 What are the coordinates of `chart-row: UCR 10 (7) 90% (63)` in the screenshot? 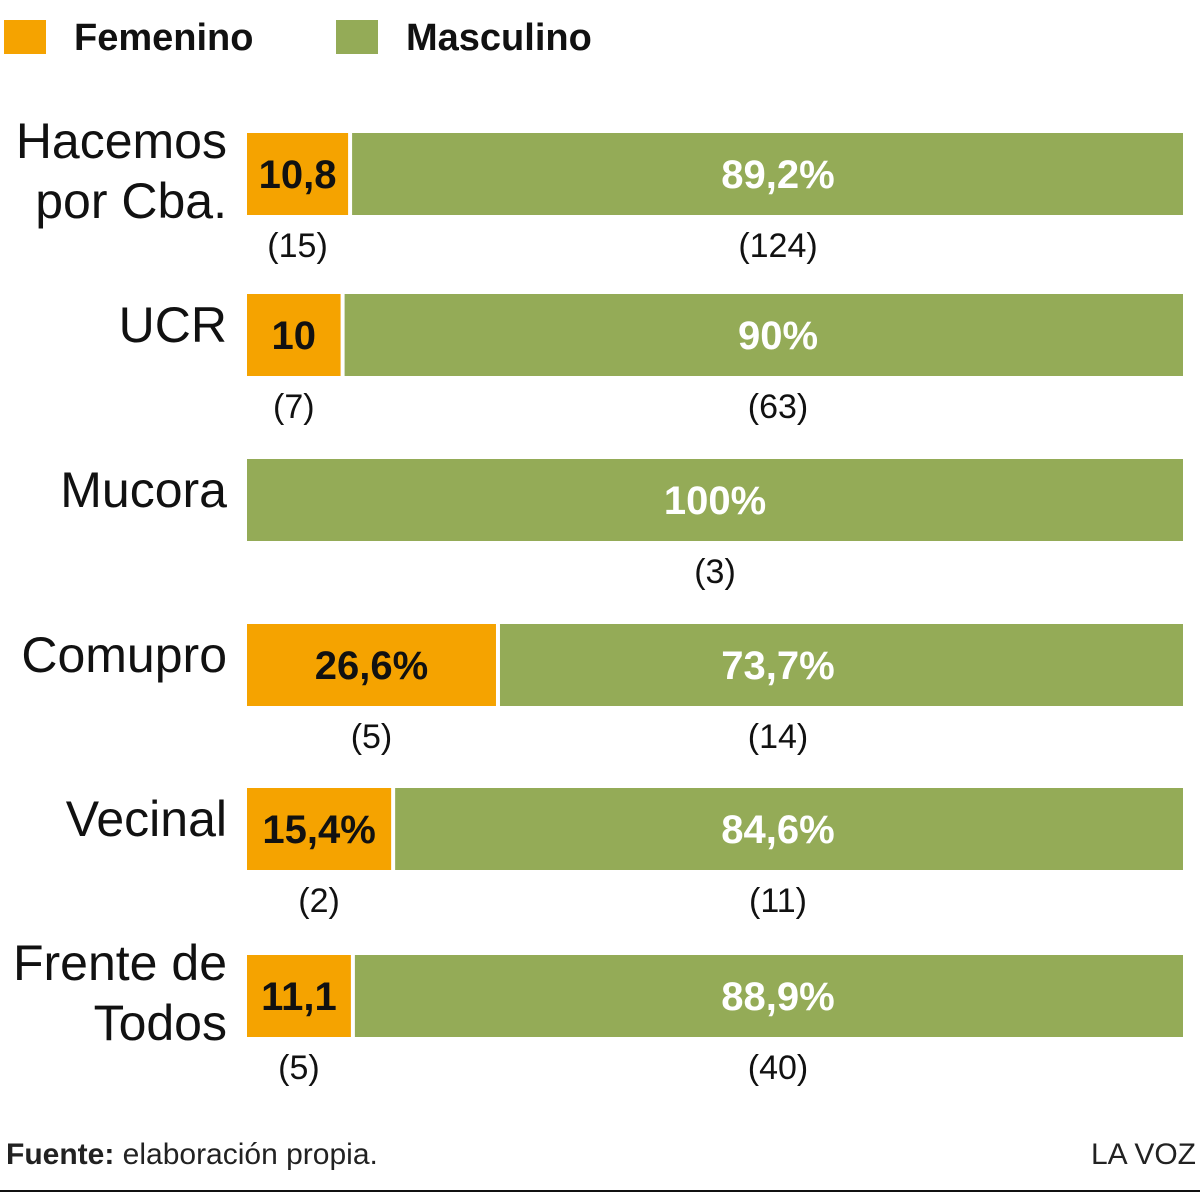 It's located at (651, 360).